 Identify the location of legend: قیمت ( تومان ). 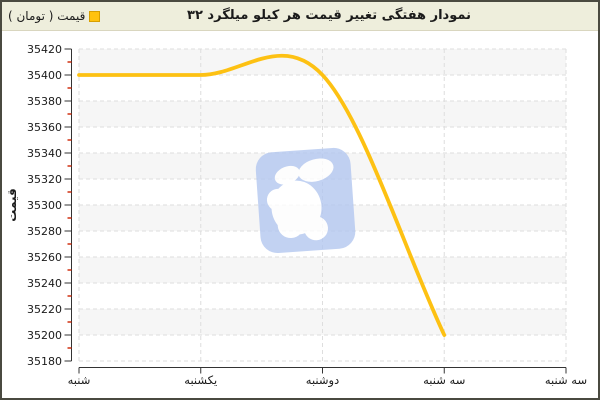
(54, 16).